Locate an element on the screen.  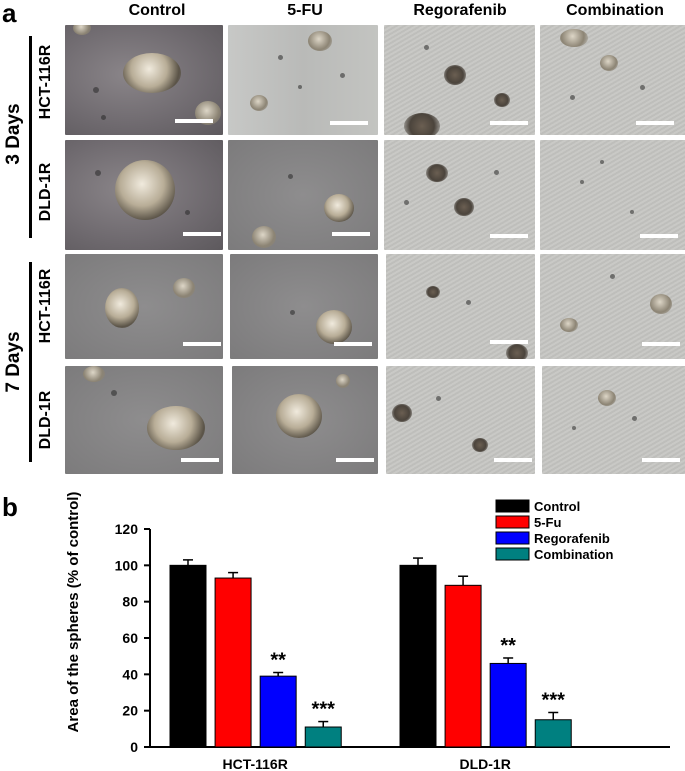
panel-b-letter: b is located at coordinates (10, 507).